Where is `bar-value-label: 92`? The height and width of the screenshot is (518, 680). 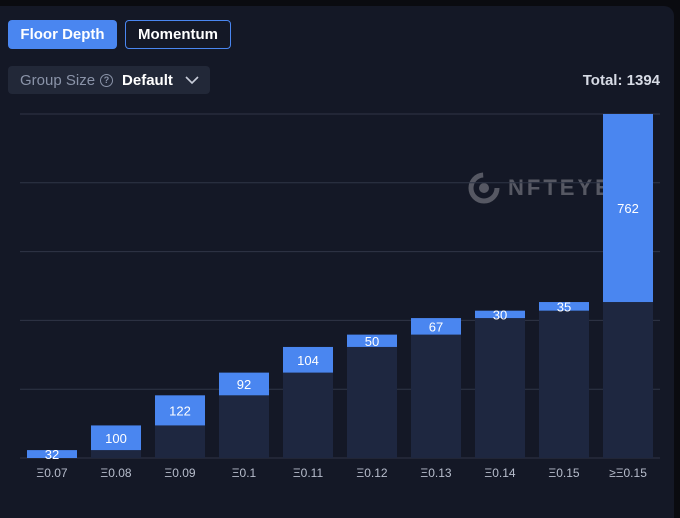
bar-value-label: 92 is located at coordinates (244, 384).